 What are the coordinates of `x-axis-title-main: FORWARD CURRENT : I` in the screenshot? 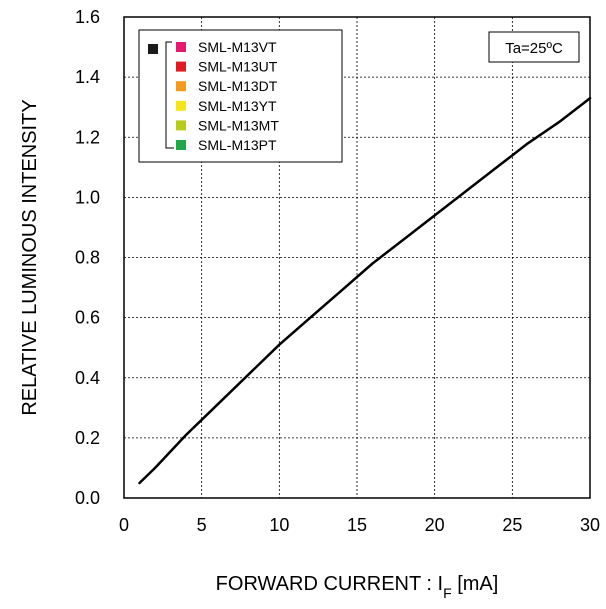 It's located at (329, 584).